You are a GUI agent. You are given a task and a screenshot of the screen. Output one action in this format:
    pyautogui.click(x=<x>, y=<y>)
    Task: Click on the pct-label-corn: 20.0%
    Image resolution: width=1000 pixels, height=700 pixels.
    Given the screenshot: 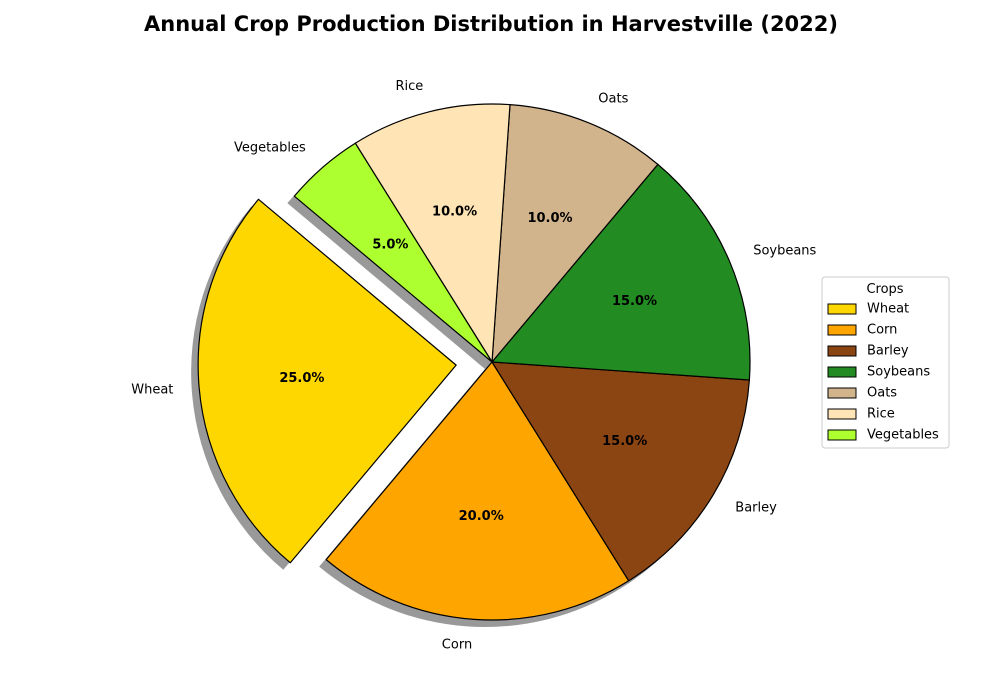 What is the action you would take?
    pyautogui.click(x=481, y=516)
    